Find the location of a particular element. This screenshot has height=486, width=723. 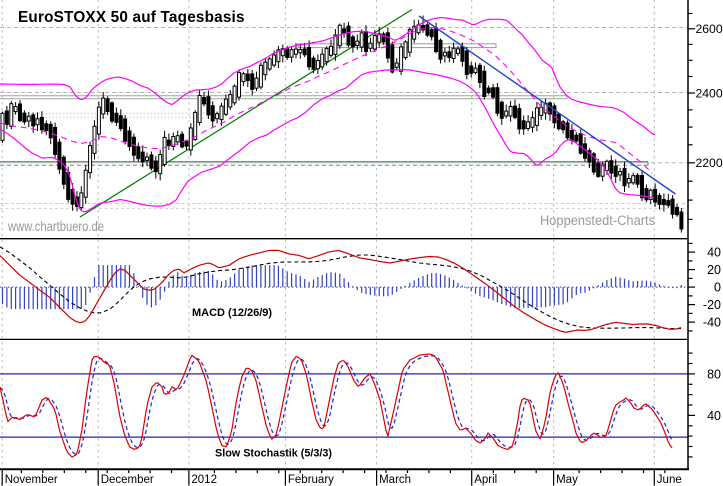

svg-text: June is located at coordinates (669, 480).